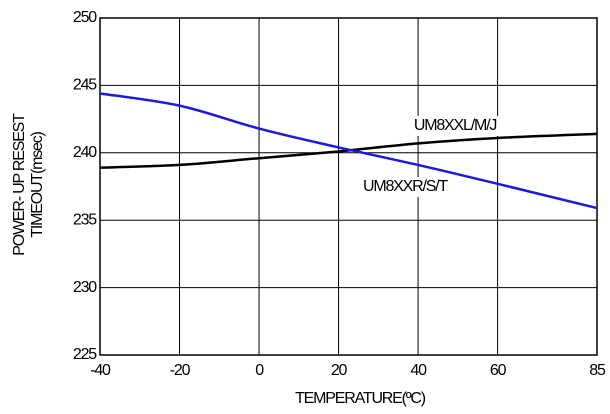 Image resolution: width=610 pixels, height=414 pixels. What do you see at coordinates (498, 370) in the screenshot?
I see `x-tick-label: 60` at bounding box center [498, 370].